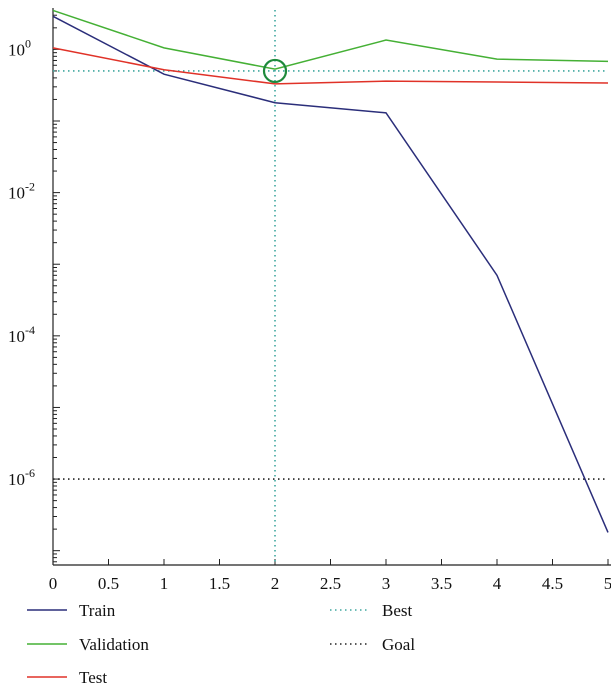 The image size is (611, 693). I want to click on y-tick-label: 10⁻⁴, so click(21, 334).